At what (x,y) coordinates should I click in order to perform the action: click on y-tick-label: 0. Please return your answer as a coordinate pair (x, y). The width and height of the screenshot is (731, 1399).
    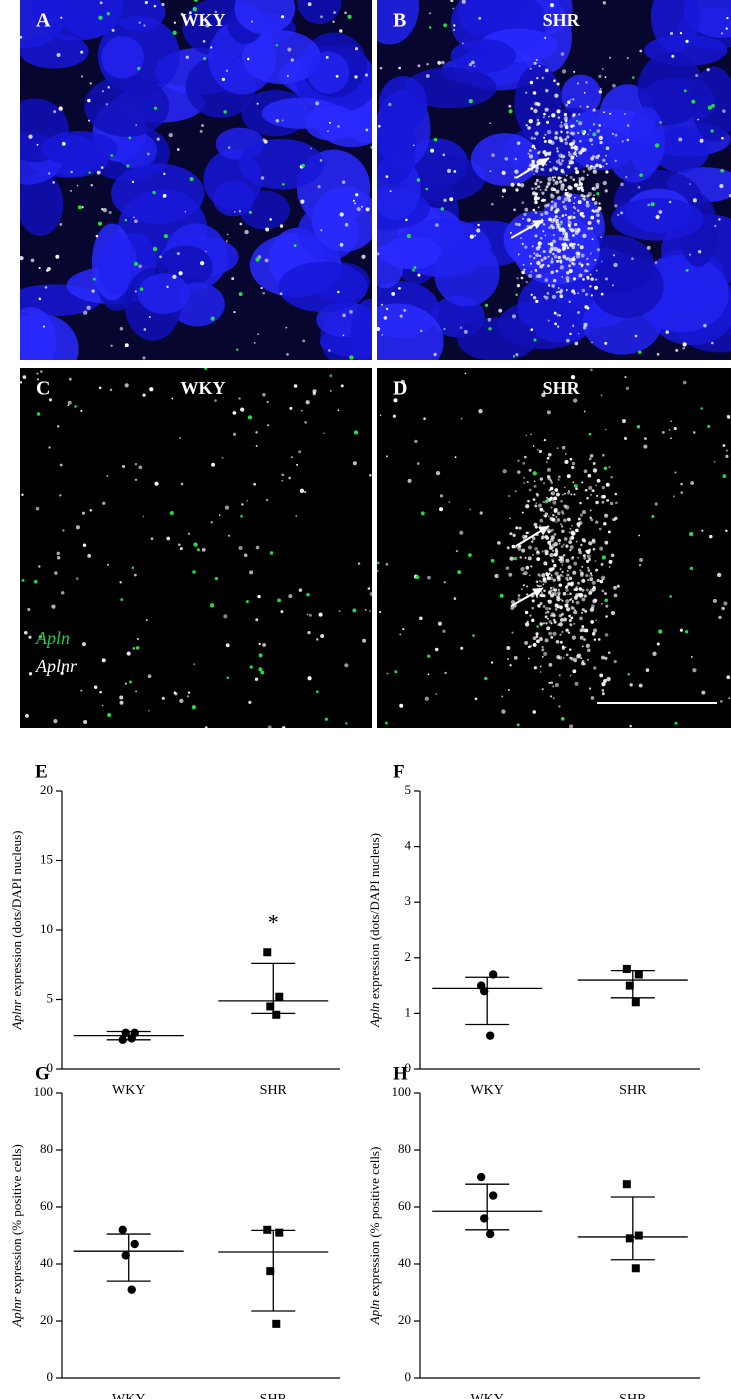
    Looking at the image, I should click on (408, 1067).